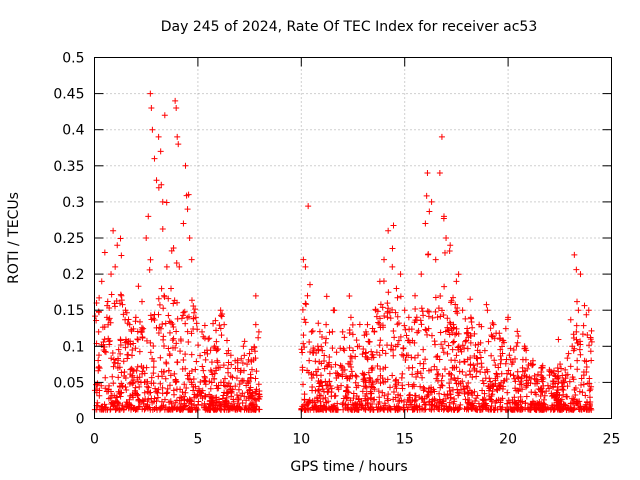 Image resolution: width=640 pixels, height=480 pixels. I want to click on y-tick-label: 0.05, so click(68, 383).